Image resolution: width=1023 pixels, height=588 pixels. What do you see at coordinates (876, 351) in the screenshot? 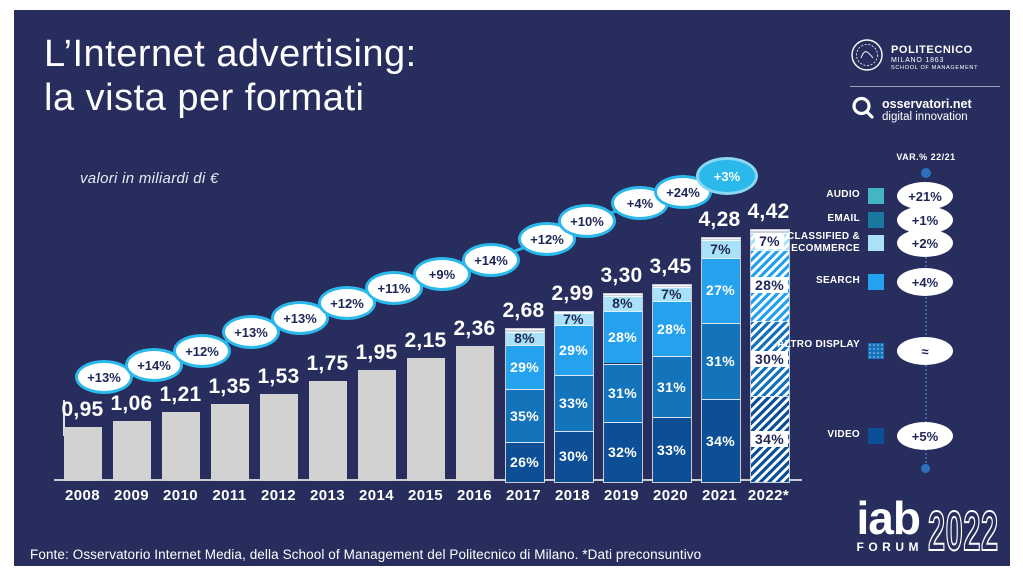
I see `legend-swatch-altro-display` at bounding box center [876, 351].